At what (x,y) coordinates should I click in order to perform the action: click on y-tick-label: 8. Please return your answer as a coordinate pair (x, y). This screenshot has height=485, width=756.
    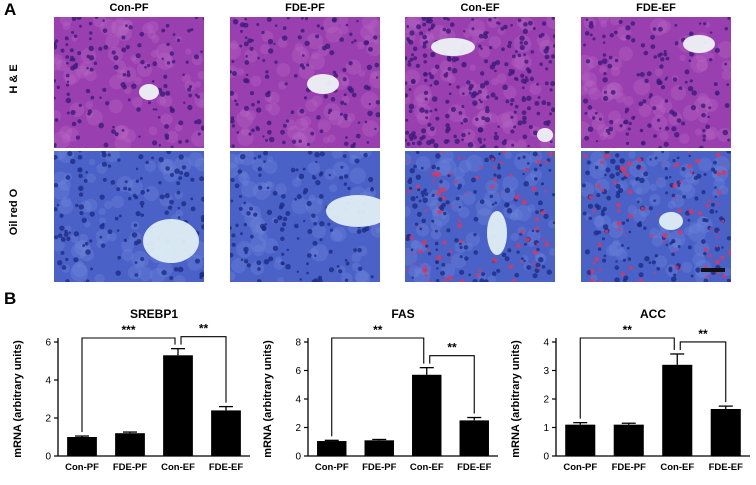
    Looking at the image, I should click on (298, 343).